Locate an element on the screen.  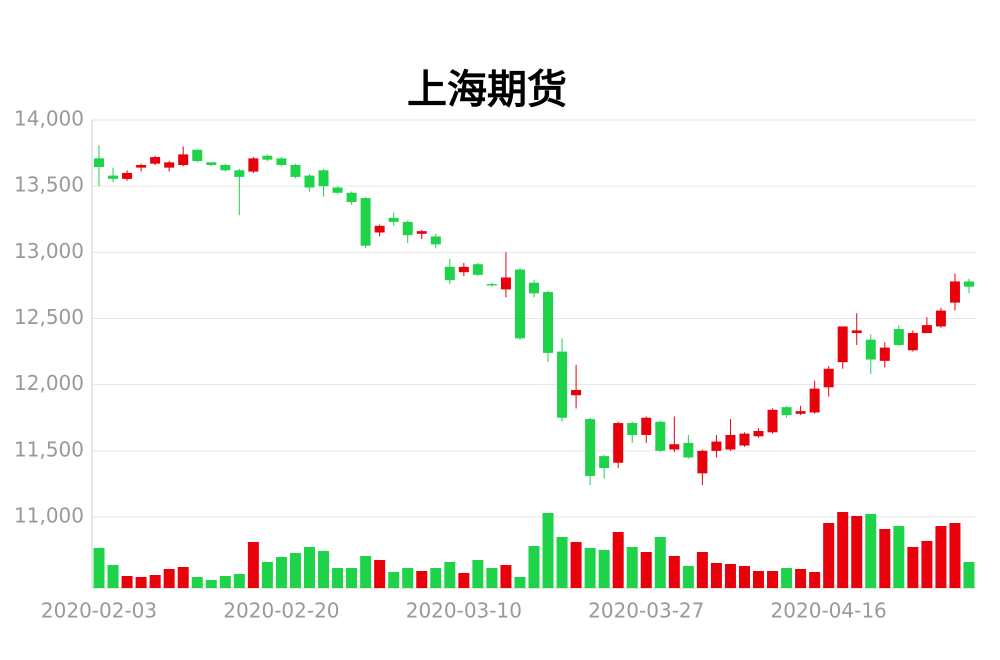
y-tick-label: 11,000 is located at coordinates (49, 516).